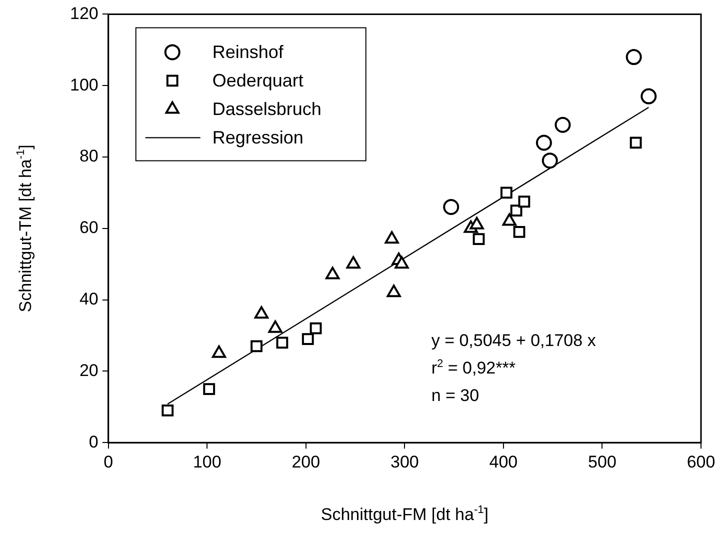 The width and height of the screenshot is (725, 533). Describe the element at coordinates (88, 298) in the screenshot. I see `y-tick-label: 40` at that location.